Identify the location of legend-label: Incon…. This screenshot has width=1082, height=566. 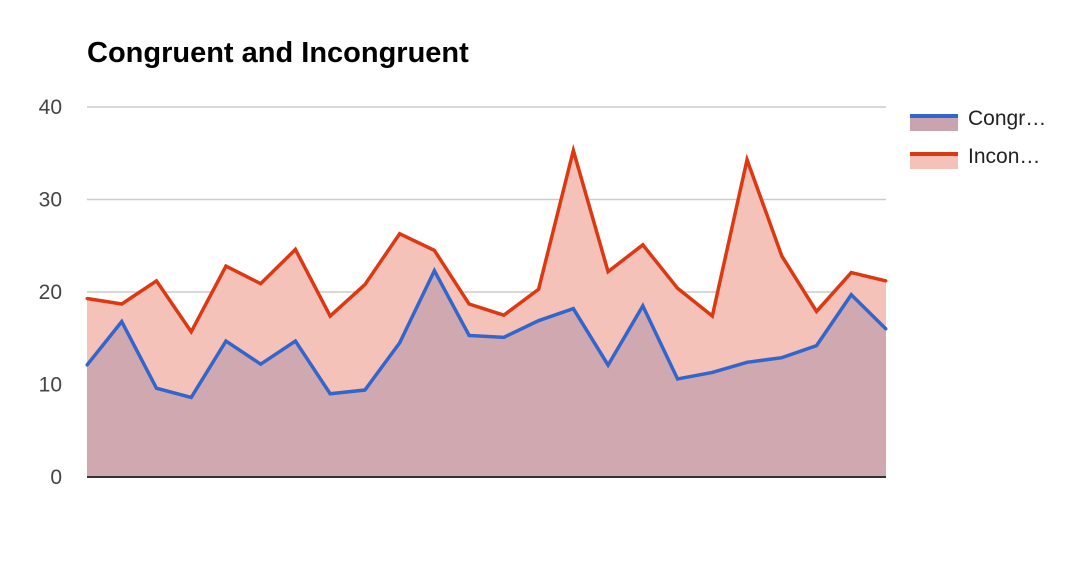
(1004, 156).